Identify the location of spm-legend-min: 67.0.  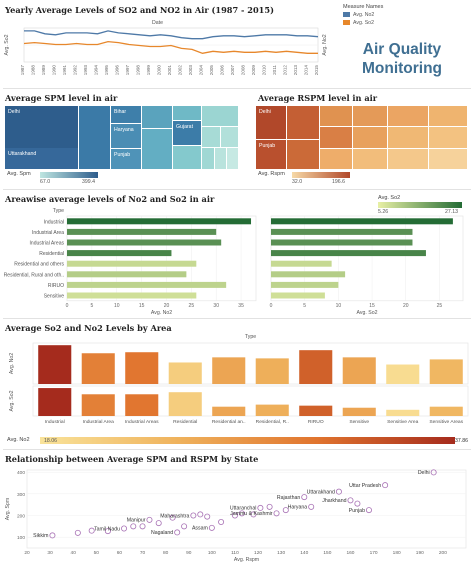
(45, 182).